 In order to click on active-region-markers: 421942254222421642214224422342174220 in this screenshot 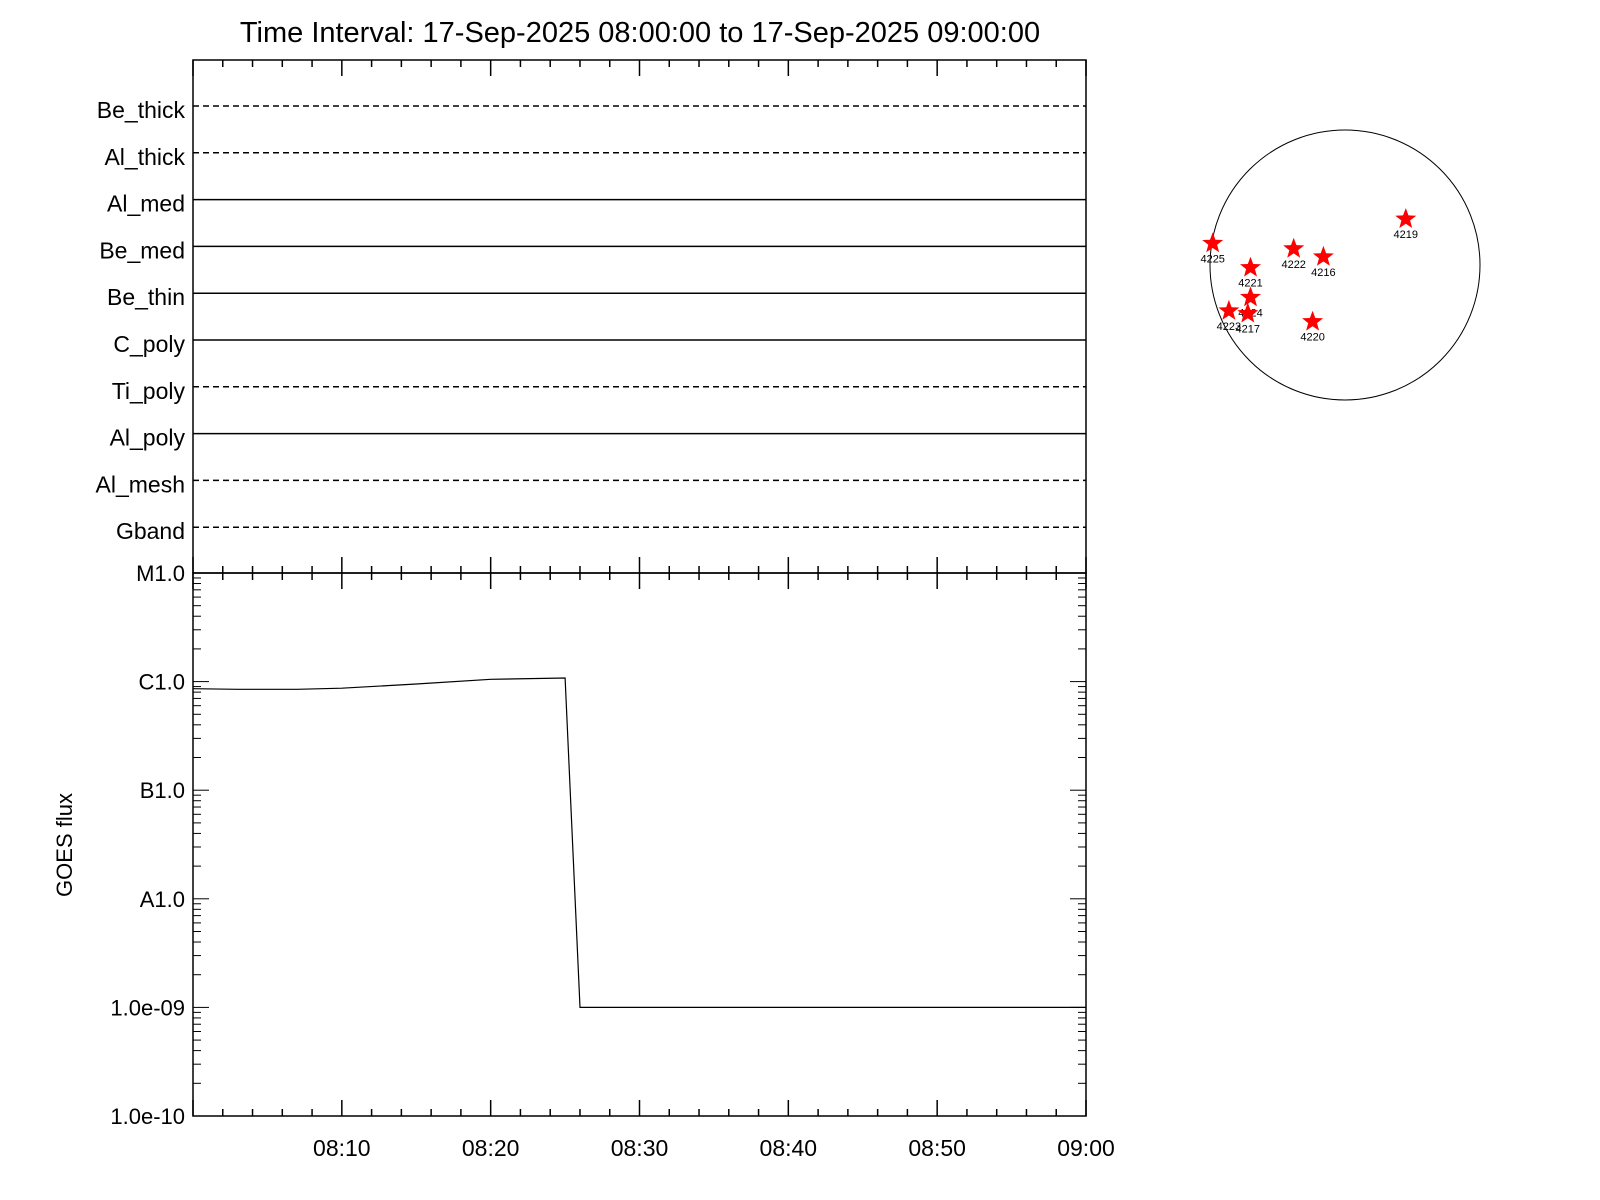, I will do `click(1309, 276)`.